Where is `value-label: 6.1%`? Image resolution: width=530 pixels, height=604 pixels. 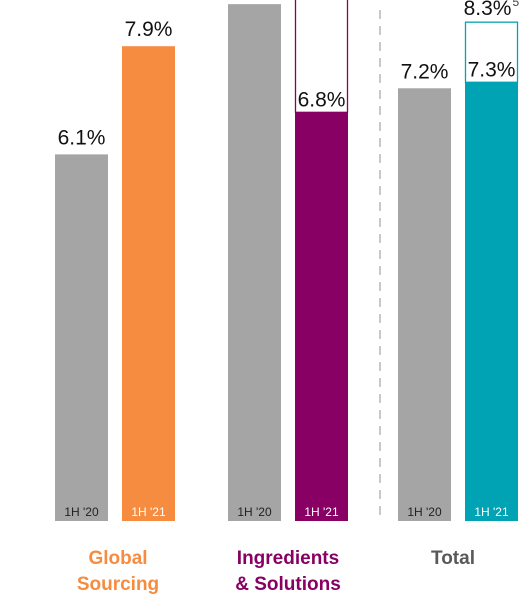 value-label: 6.1% is located at coordinates (82, 137).